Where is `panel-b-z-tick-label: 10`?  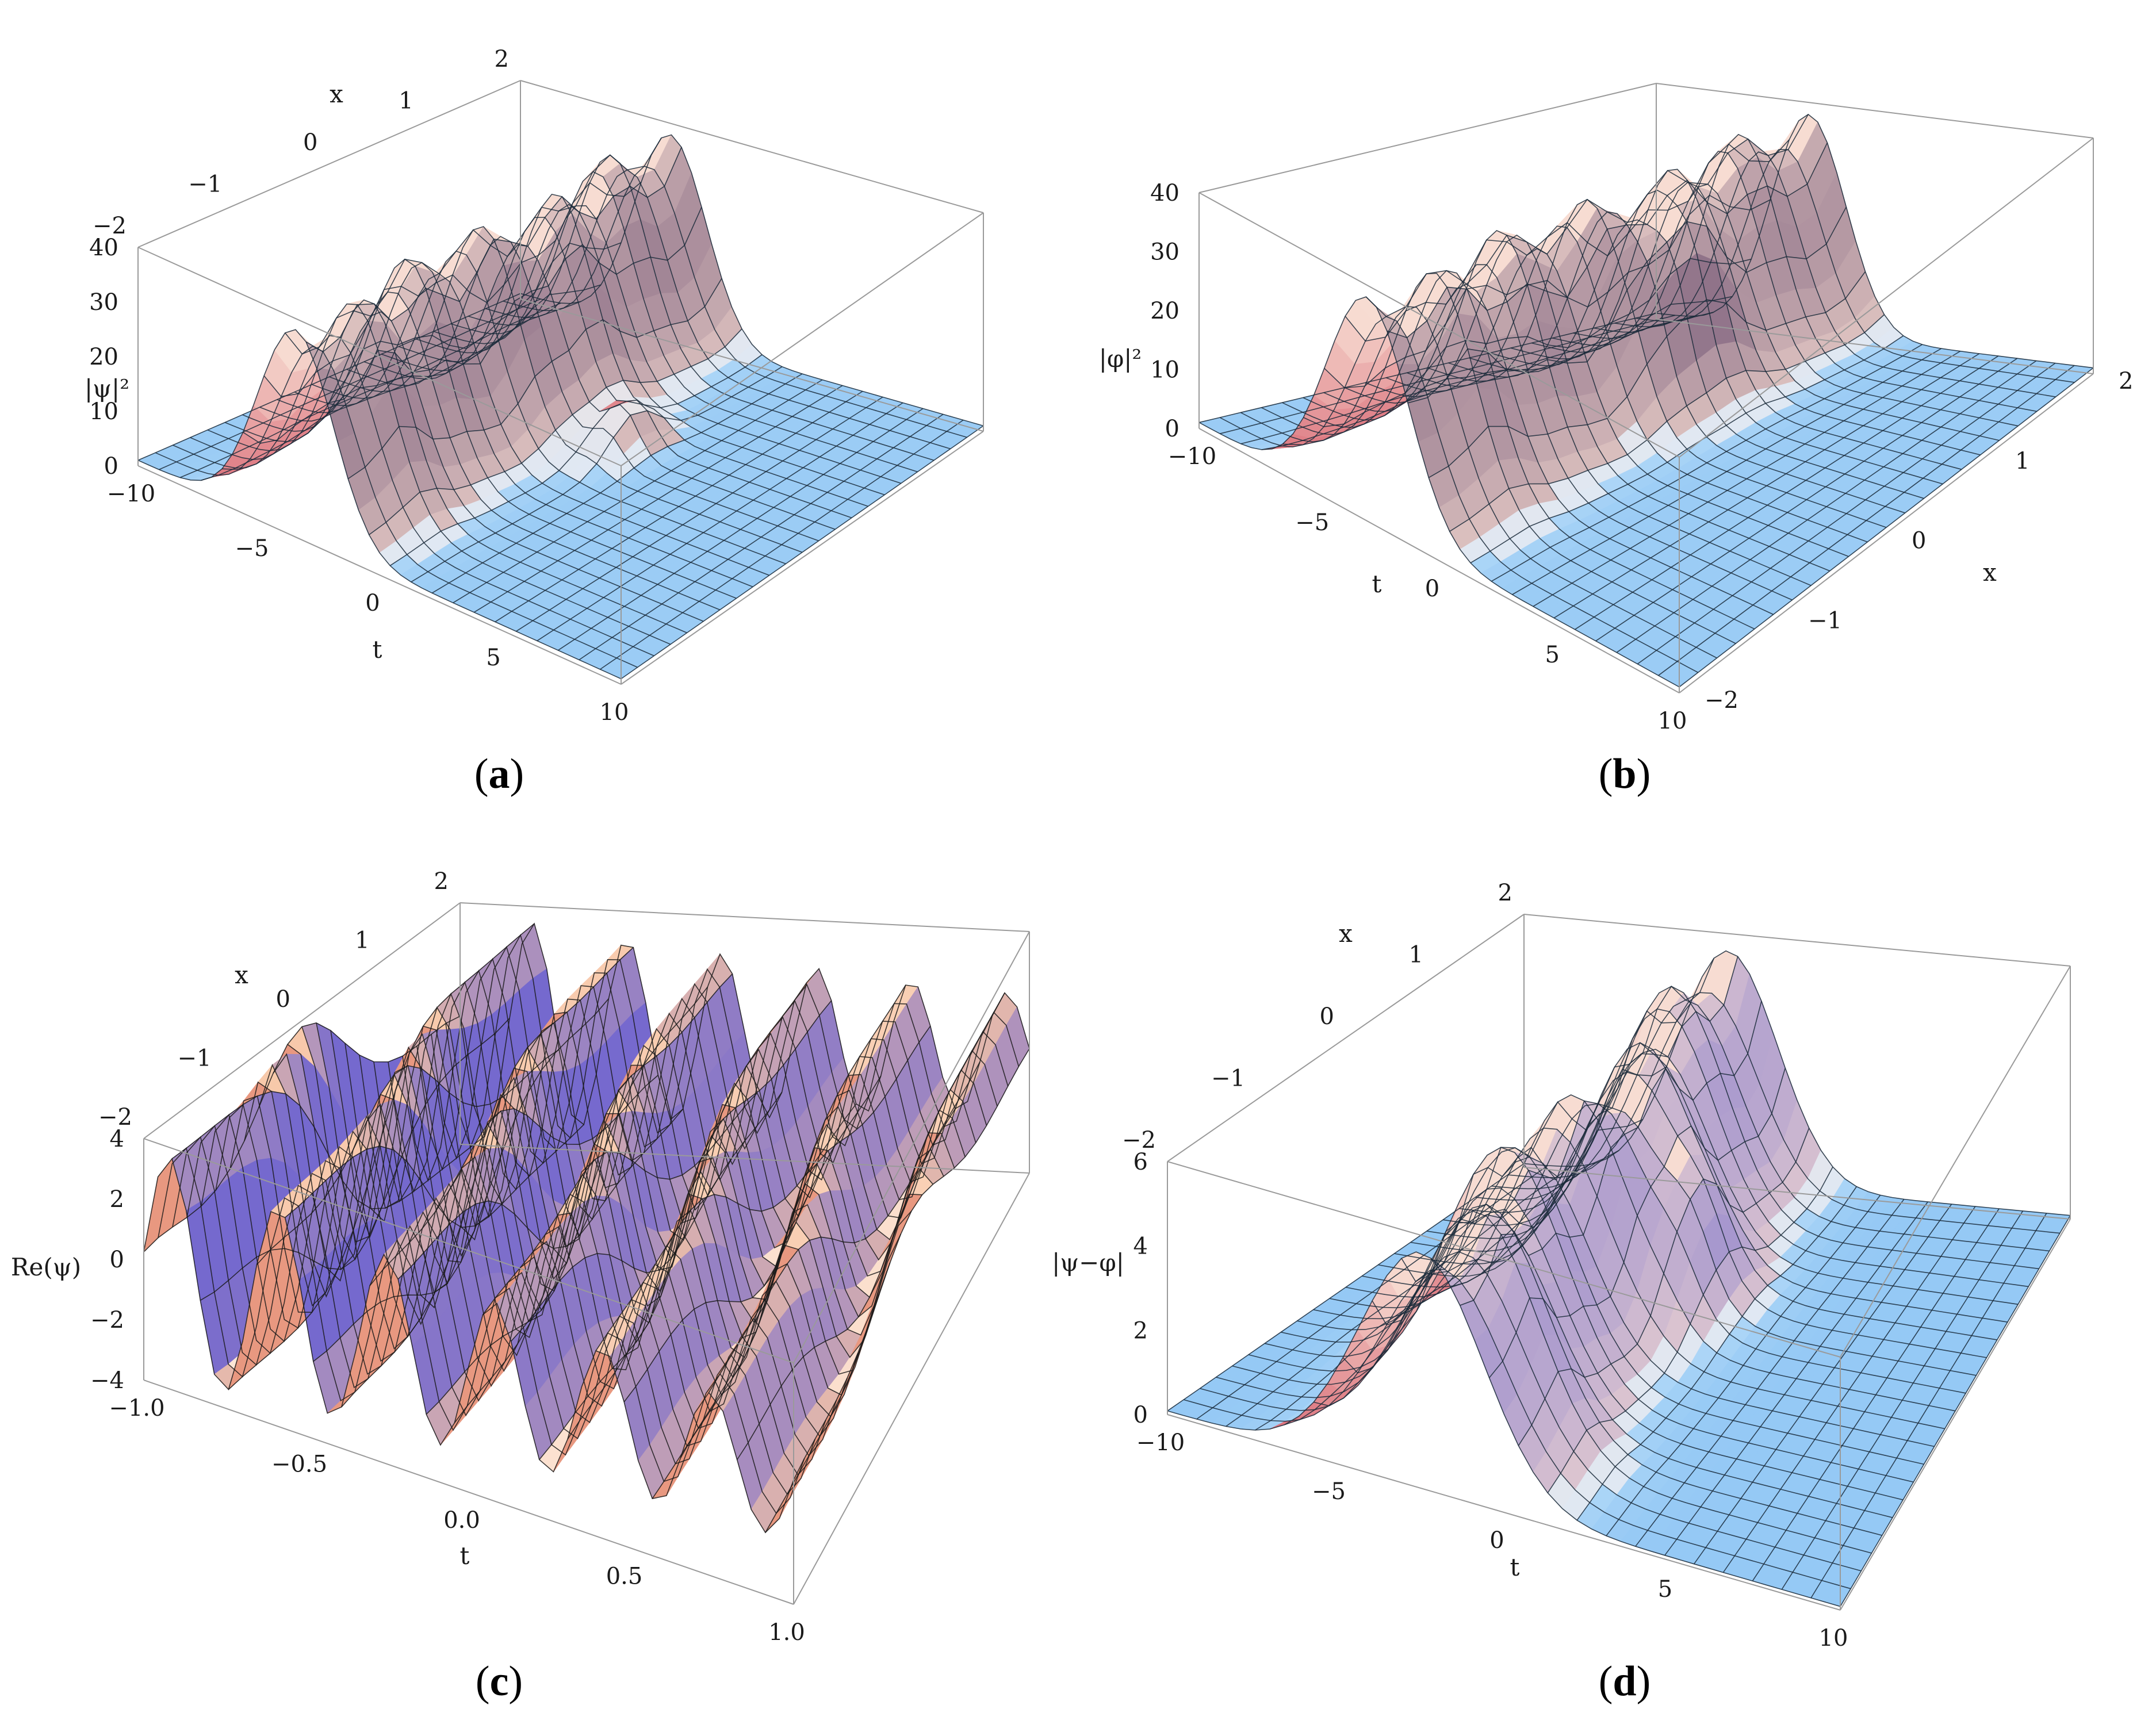
panel-b-z-tick-label: 10 is located at coordinates (1165, 370).